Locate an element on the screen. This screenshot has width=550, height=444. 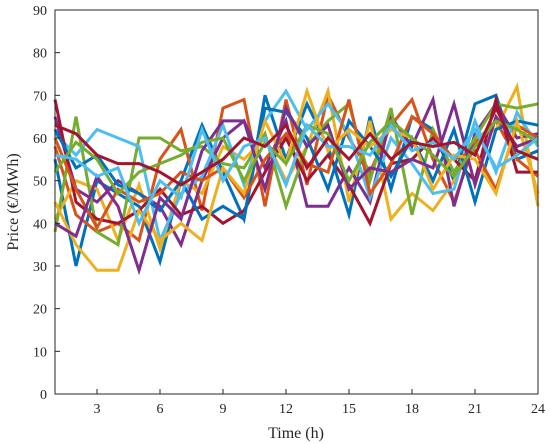
x-axis-label: Time (h) is located at coordinates (296, 433).